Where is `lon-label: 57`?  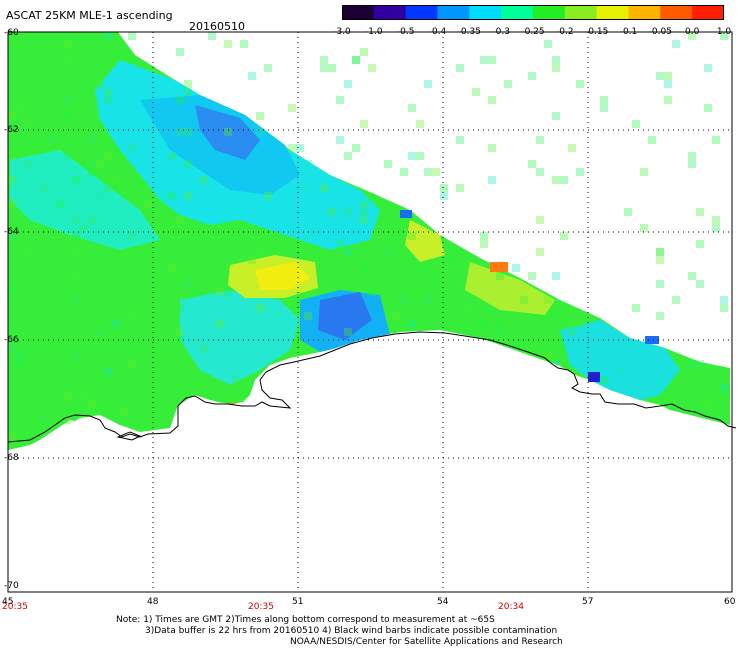 lon-label: 57 is located at coordinates (588, 602).